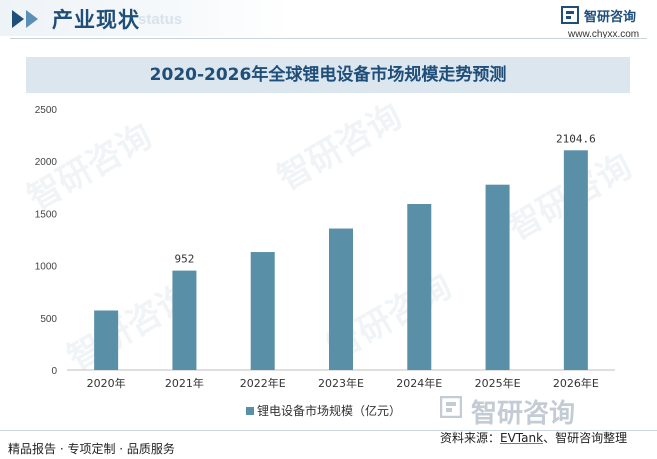 The height and width of the screenshot is (459, 657). What do you see at coordinates (328, 38) in the screenshot?
I see `header-divider` at bounding box center [328, 38].